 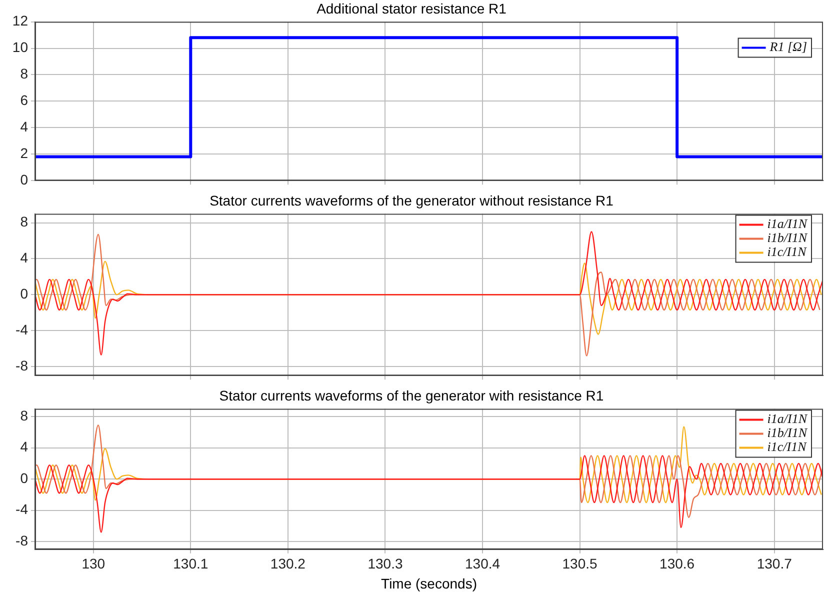 What do you see at coordinates (411, 8) in the screenshot?
I see `chart-title: Additional stator resistance R1` at bounding box center [411, 8].